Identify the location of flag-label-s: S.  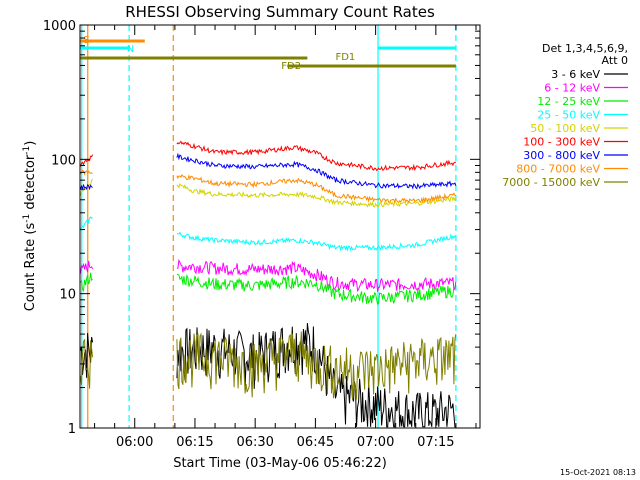
(86, 40).